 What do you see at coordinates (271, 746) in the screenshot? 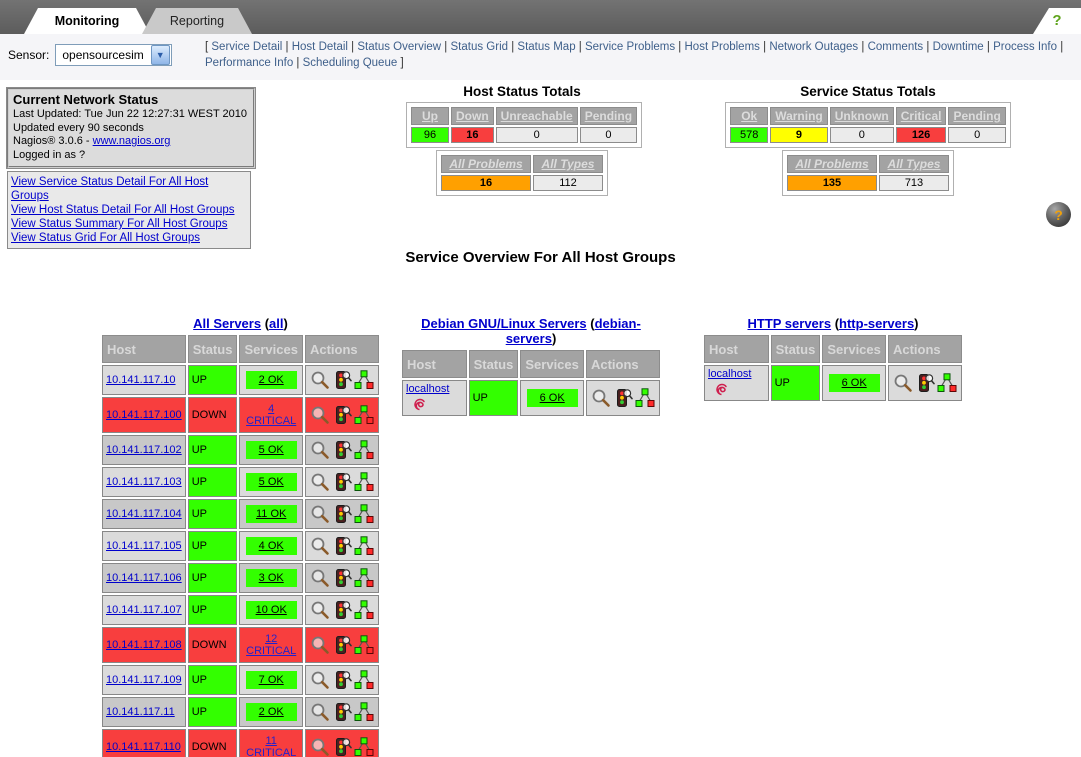
I see `services-link: 11 CRITICAL` at bounding box center [271, 746].